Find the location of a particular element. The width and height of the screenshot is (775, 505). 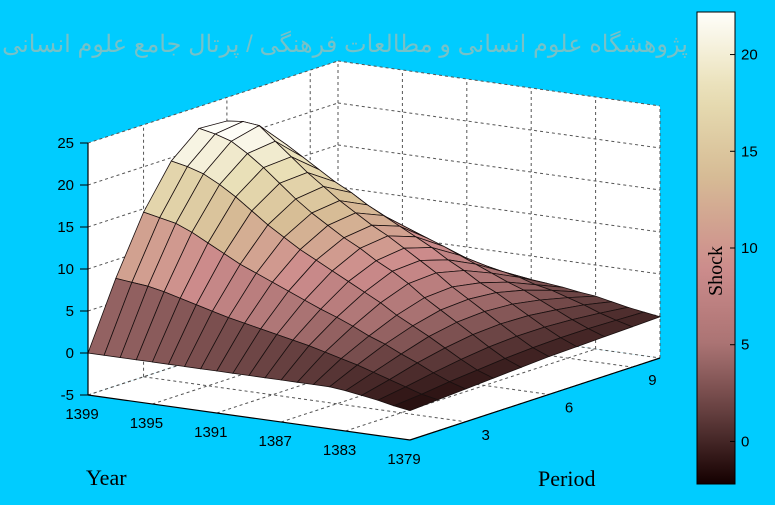

year-tick-label: 1391 is located at coordinates (210, 432).